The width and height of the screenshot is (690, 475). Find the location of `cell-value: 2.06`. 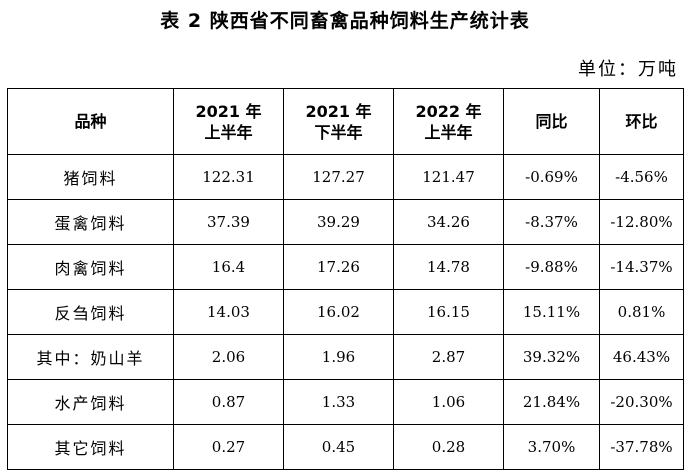

cell-value: 2.06 is located at coordinates (228, 357).